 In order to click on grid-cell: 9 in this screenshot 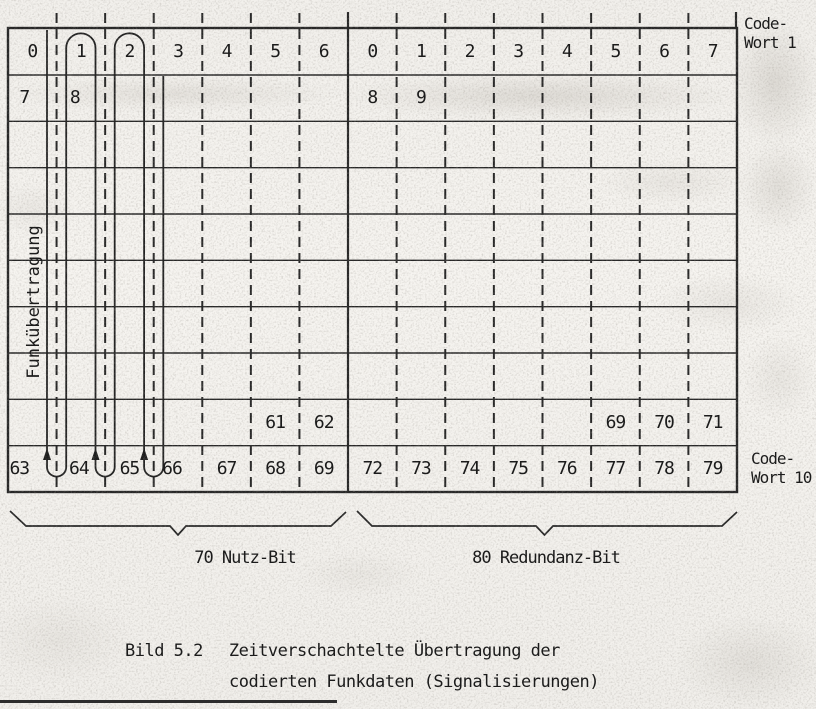, I will do `click(421, 98)`.